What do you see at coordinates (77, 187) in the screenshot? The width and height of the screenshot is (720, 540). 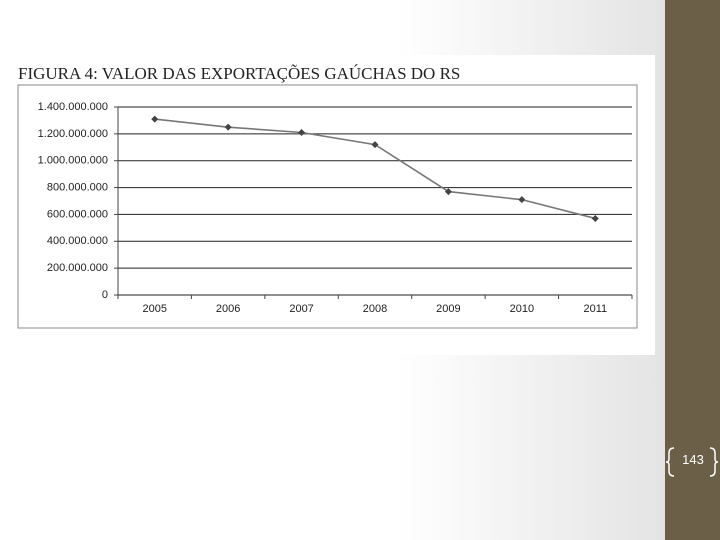 I see `y-tick-label: 800.000.000` at bounding box center [77, 187].